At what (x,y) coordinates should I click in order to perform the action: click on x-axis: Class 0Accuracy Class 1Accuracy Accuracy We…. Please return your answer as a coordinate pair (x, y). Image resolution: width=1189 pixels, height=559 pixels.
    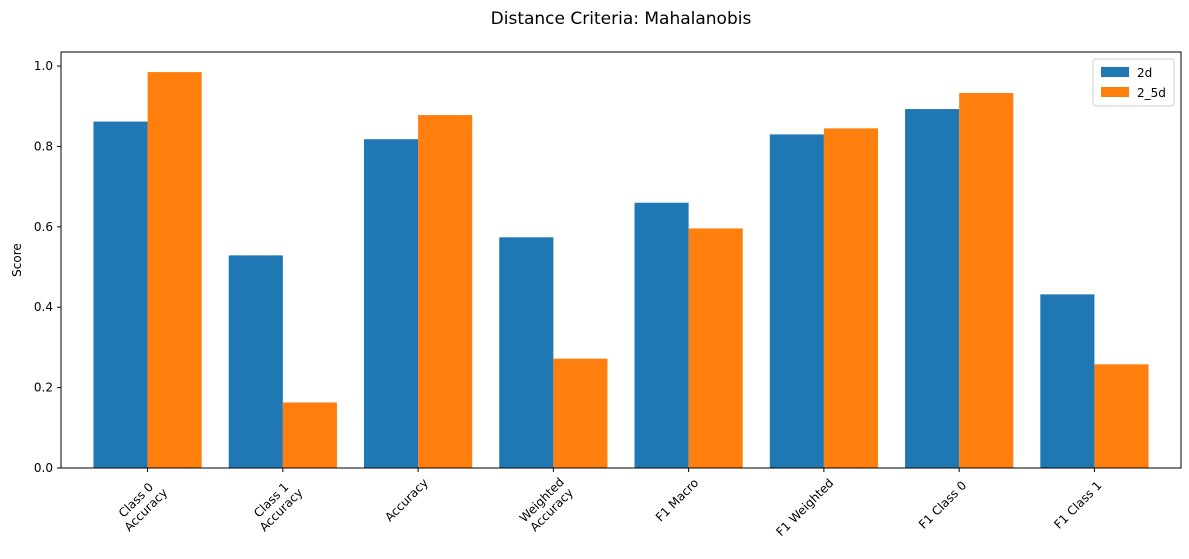
    Looking at the image, I should click on (608, 503).